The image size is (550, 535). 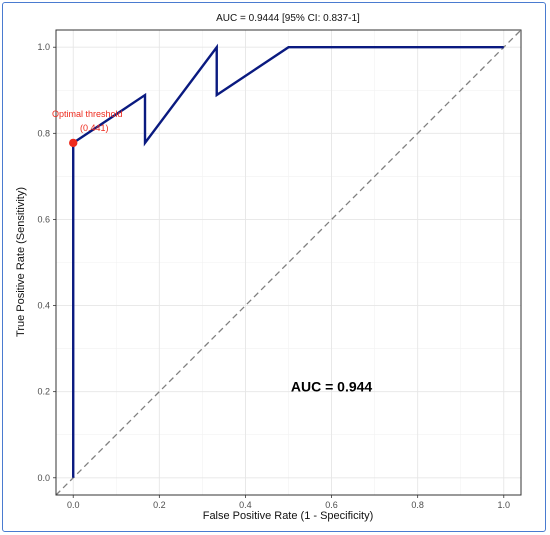 I want to click on y-ticks: 0.0 0.2 0.4 0.6 0.8 1.0, so click(x=46, y=262).